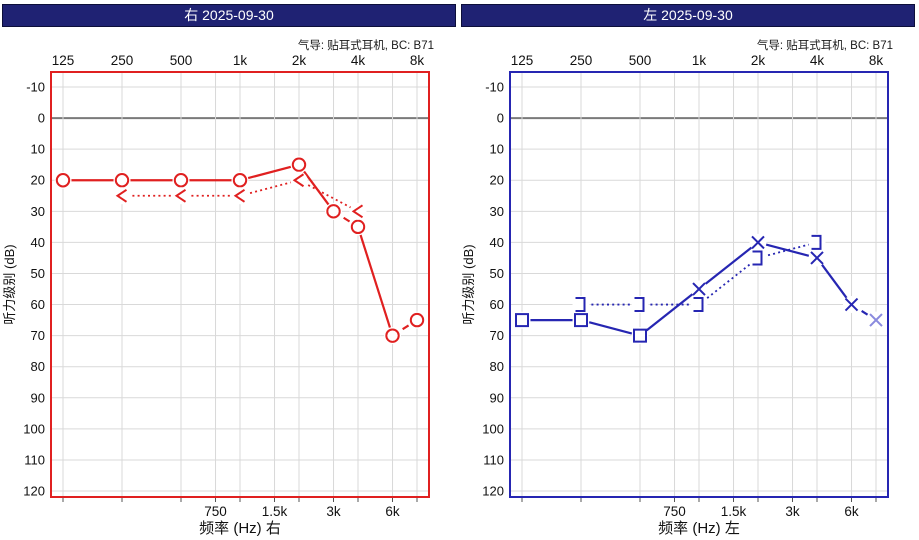  What do you see at coordinates (240, 528) in the screenshot?
I see `x-axis-title: 频率 (Hz) 右` at bounding box center [240, 528].